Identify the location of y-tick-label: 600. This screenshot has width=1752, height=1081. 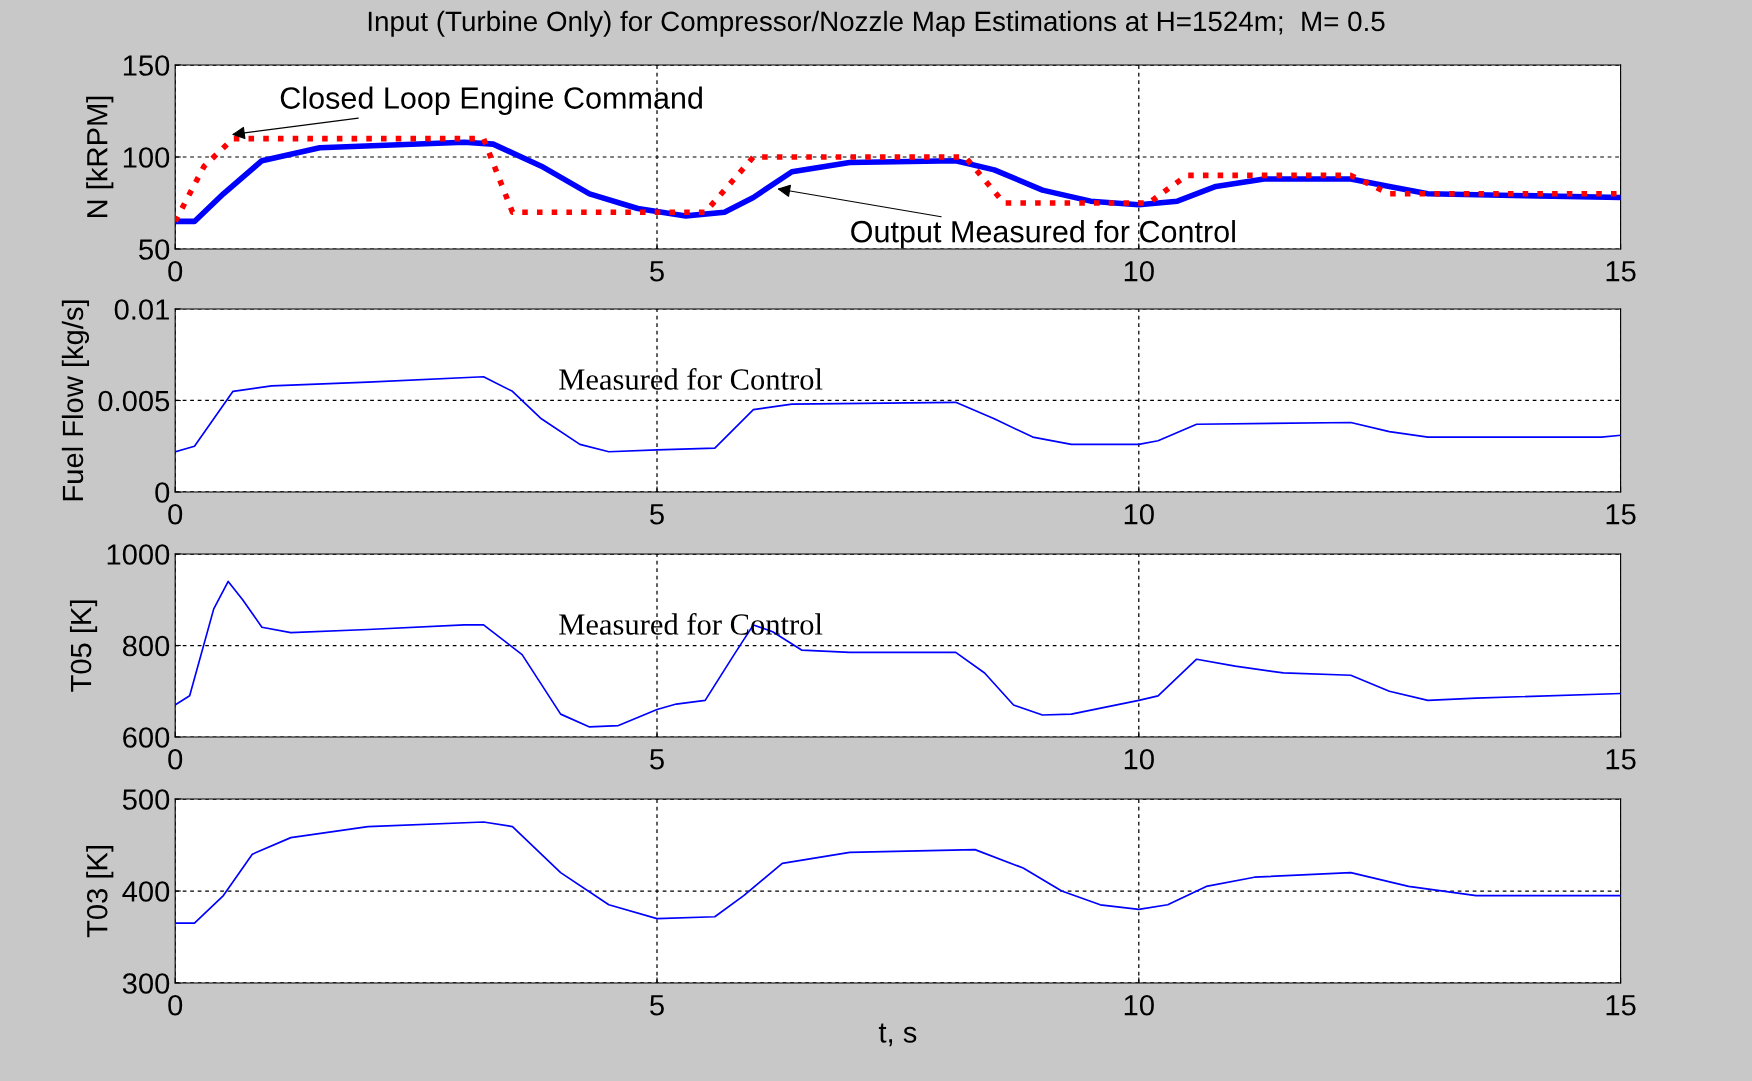
(146, 737).